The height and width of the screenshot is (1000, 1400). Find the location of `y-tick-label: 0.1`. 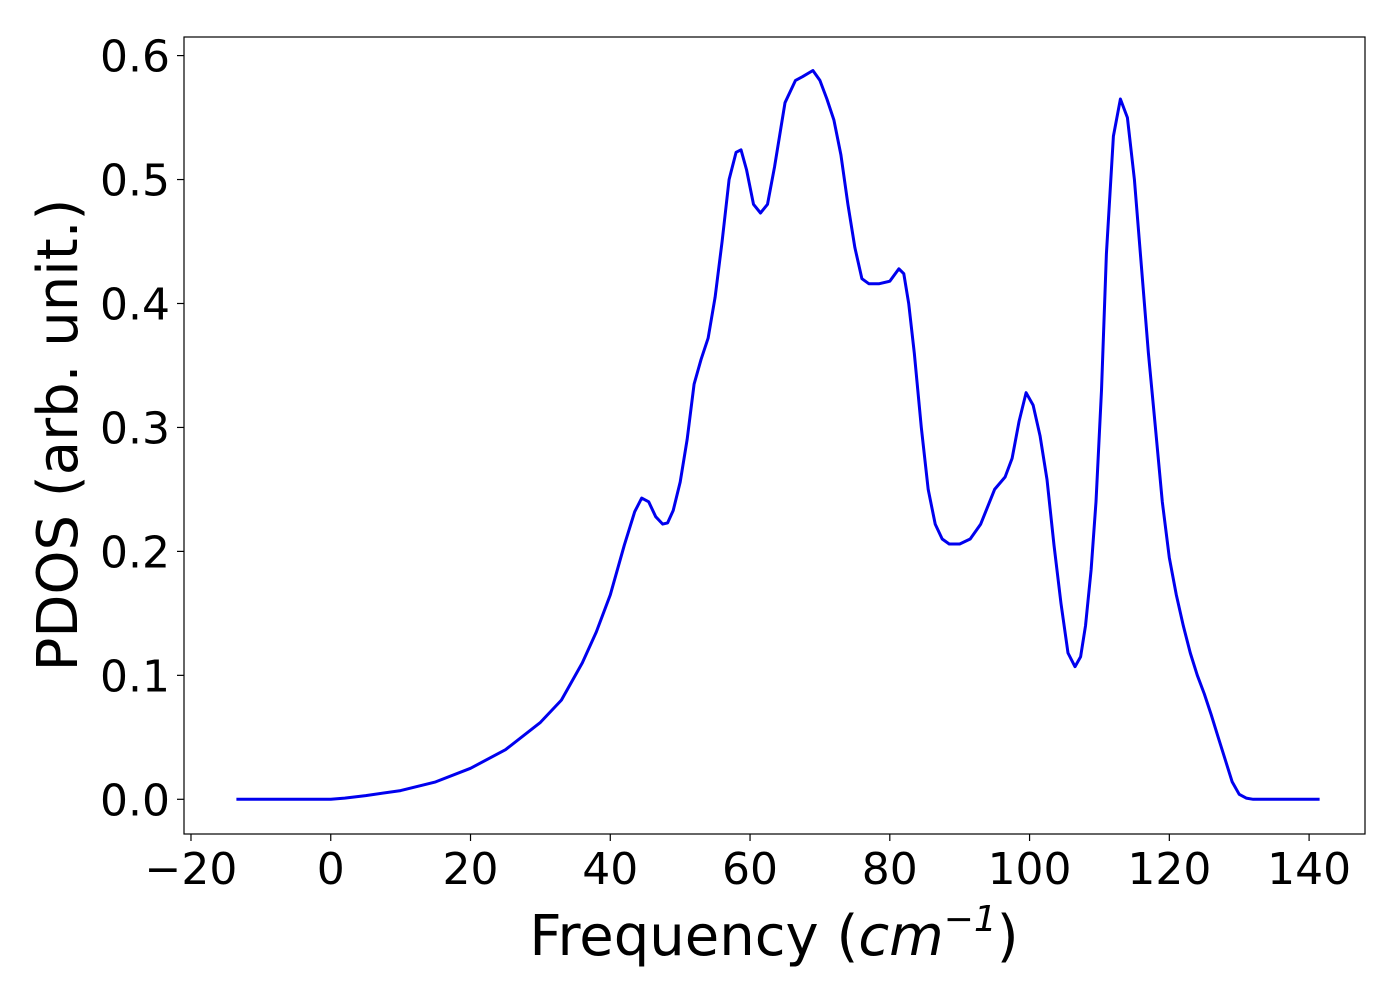

y-tick-label: 0.1 is located at coordinates (135, 676).